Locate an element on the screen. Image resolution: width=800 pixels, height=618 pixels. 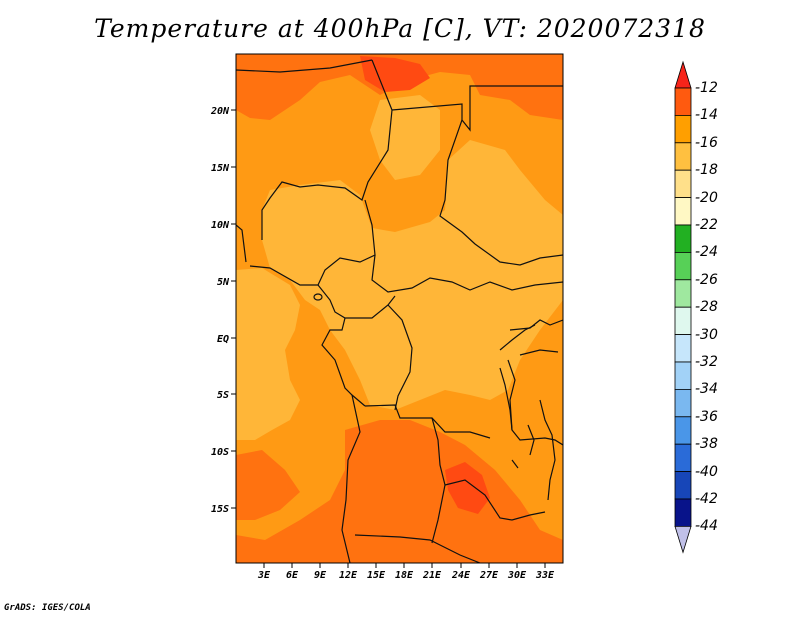
field-m14-region-top is located at coordinates (399, 87).